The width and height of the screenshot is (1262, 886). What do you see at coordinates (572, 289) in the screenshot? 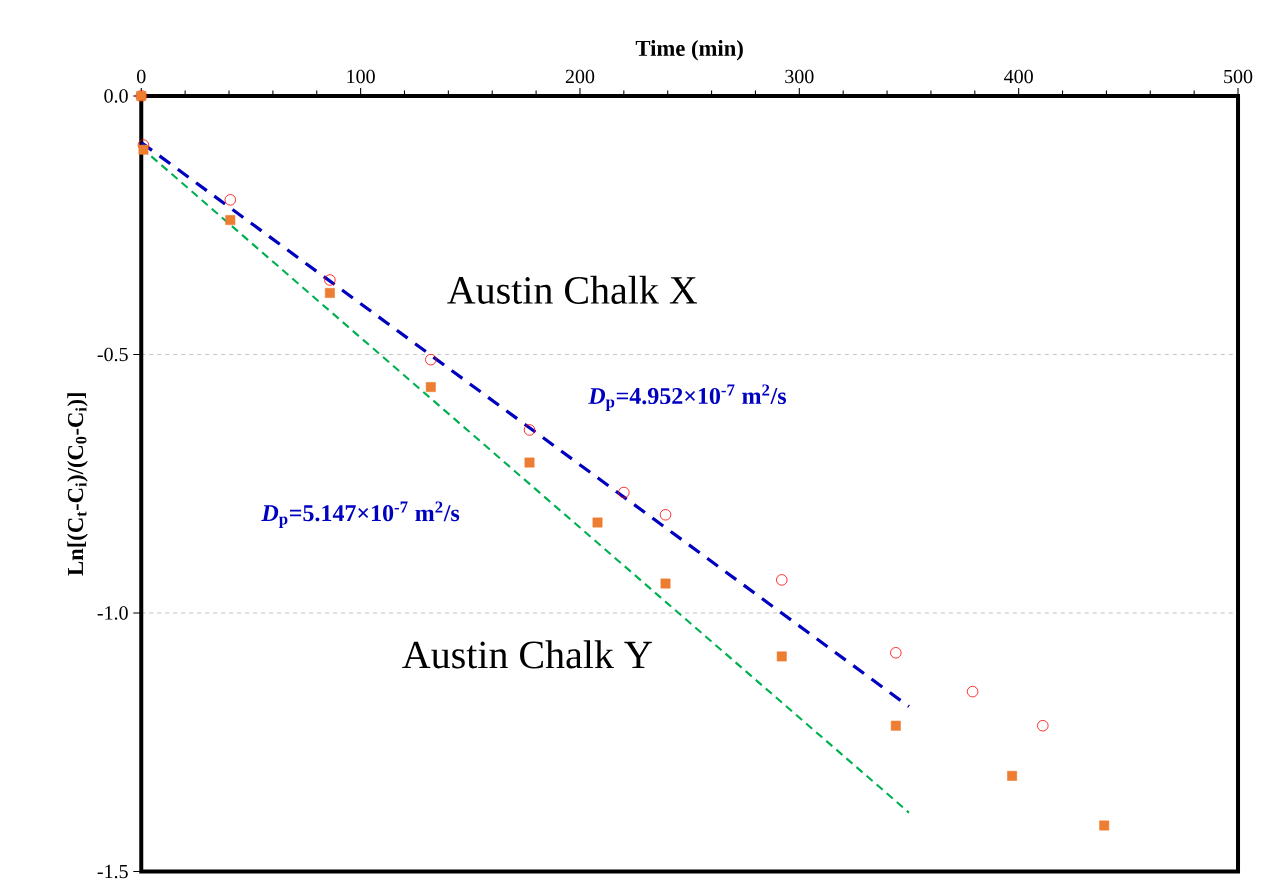
I see `annotation: Austin Chalk X` at bounding box center [572, 289].